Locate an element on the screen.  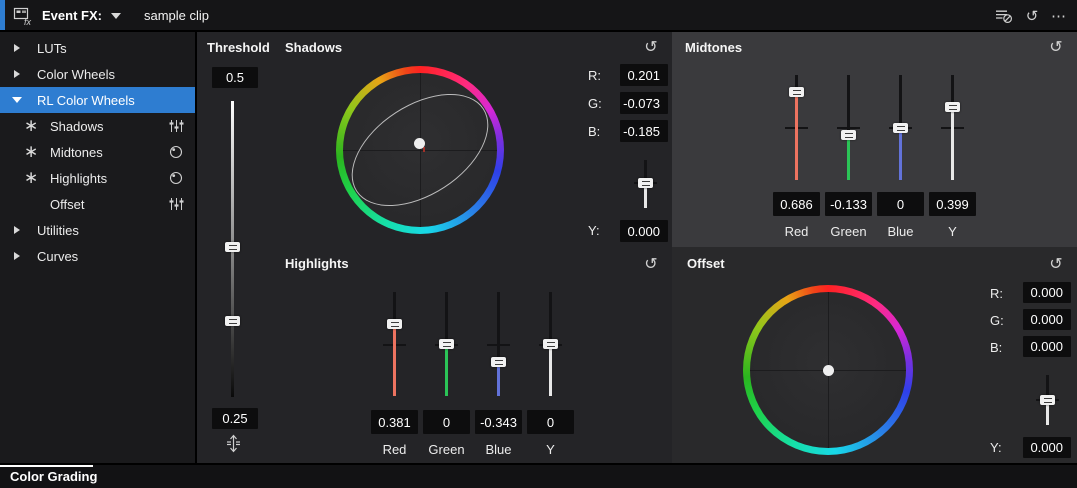
midtones-blue-slider is located at coordinates (900, 127).